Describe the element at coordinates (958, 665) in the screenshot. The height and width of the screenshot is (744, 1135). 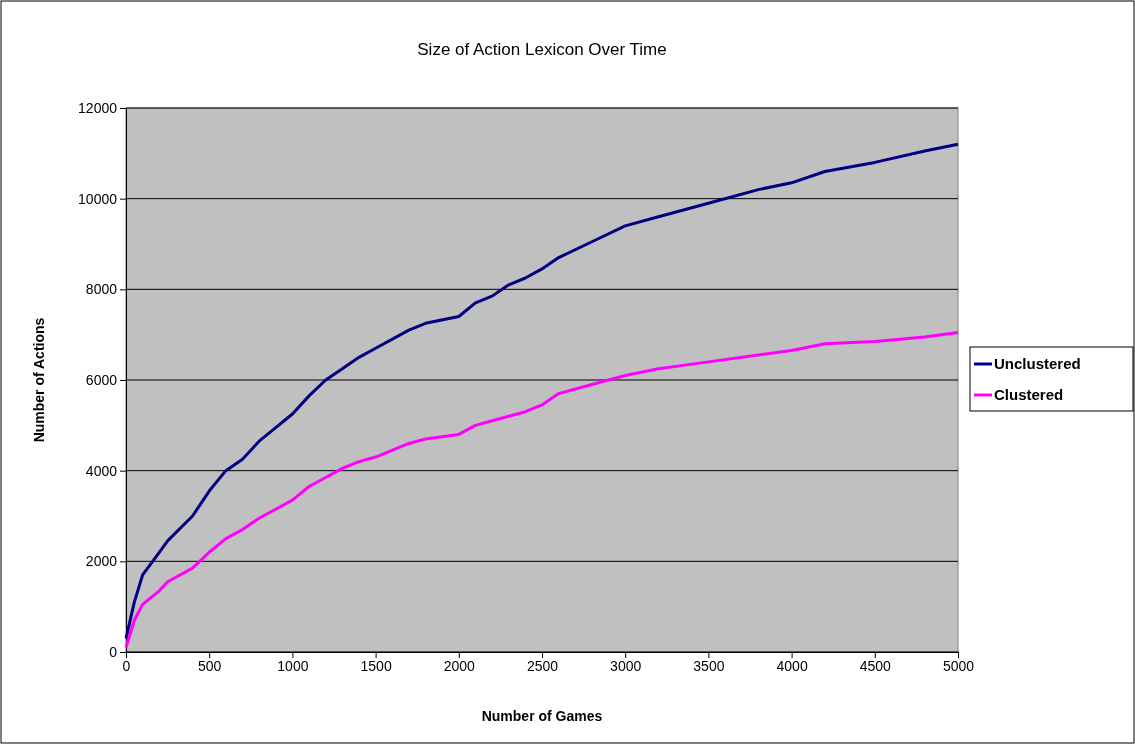
I see `x-tick-label: 5000` at that location.